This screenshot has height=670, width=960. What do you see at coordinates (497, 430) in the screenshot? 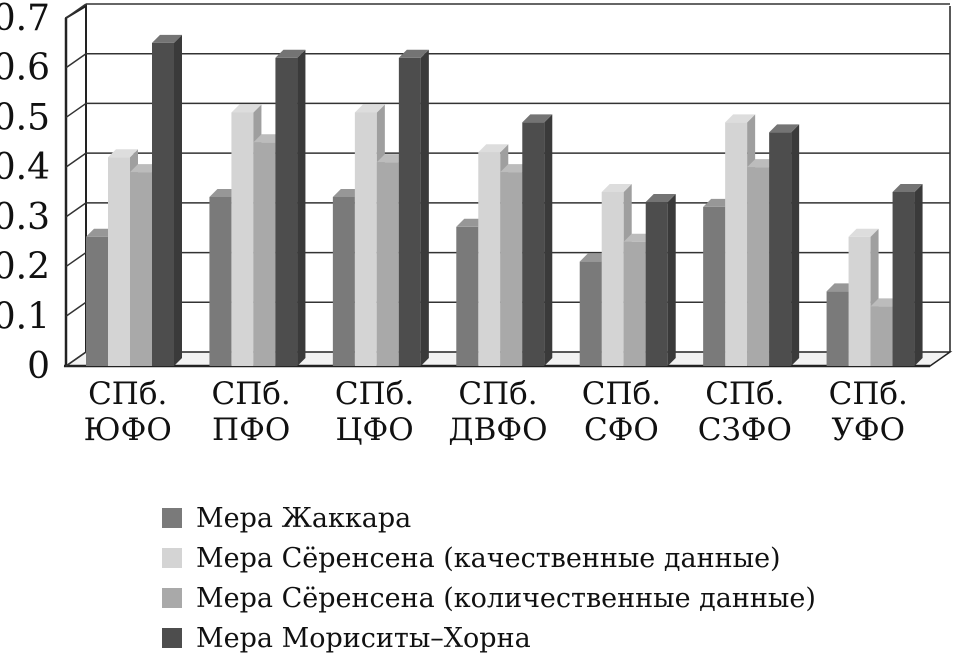
I see `x-tick-label: ДВФО` at bounding box center [497, 430].